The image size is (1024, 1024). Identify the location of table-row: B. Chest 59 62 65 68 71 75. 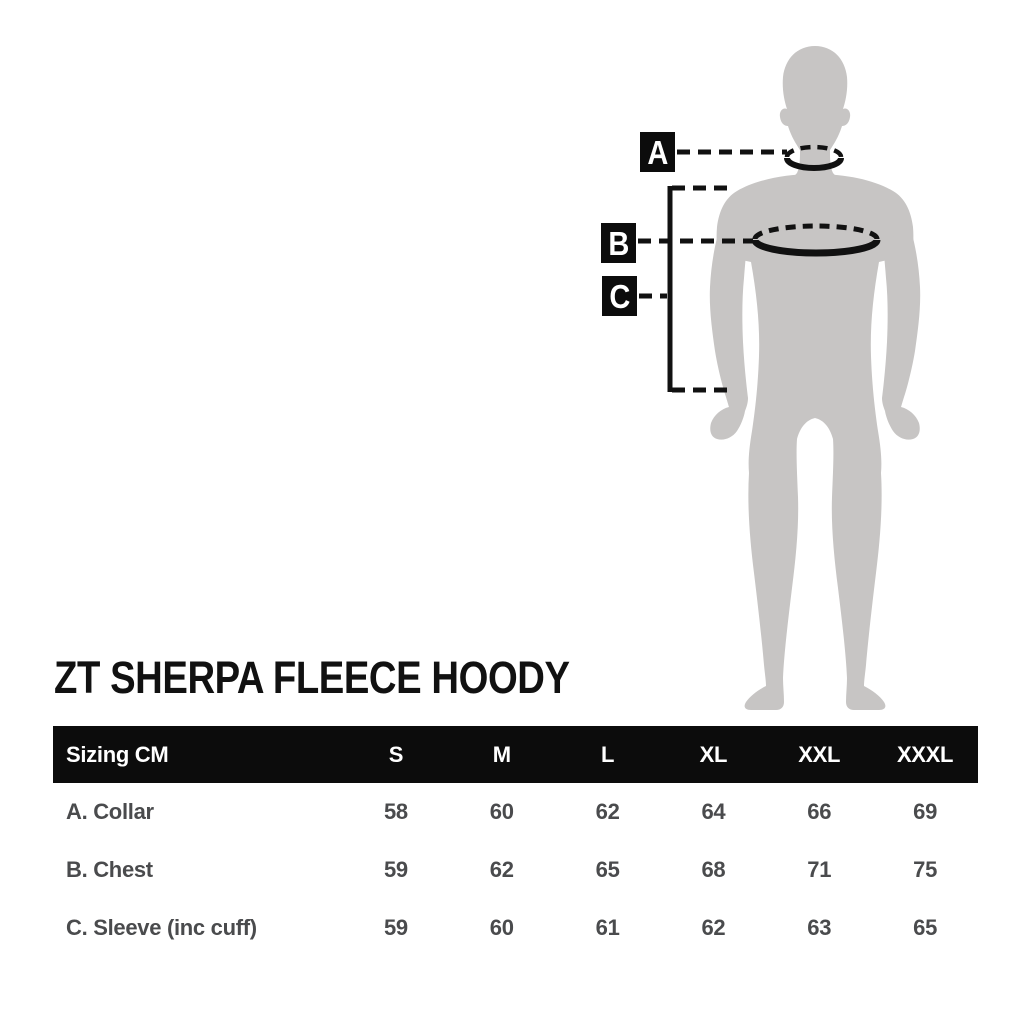
(515, 870).